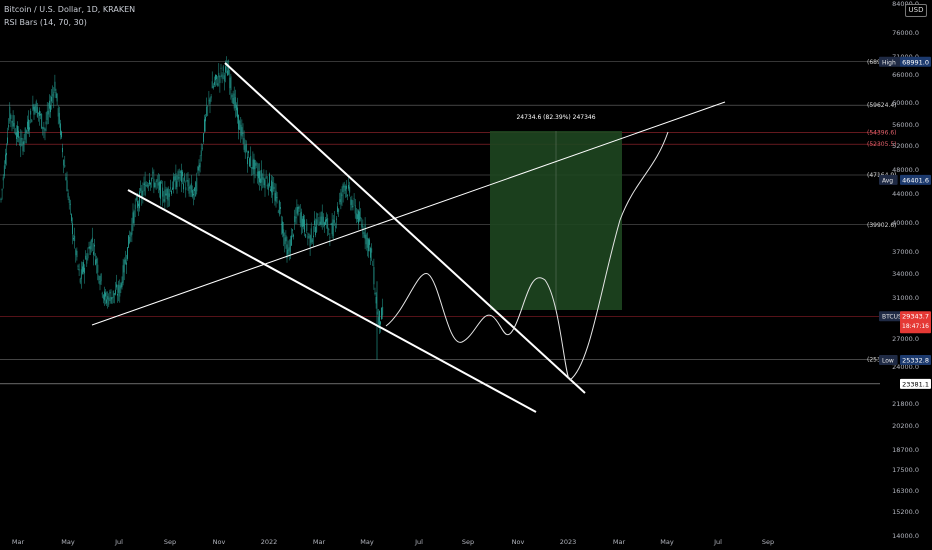 Image resolution: width=932 pixels, height=550 pixels. Describe the element at coordinates (888, 179) in the screenshot. I see `badge-label-bg` at that location.